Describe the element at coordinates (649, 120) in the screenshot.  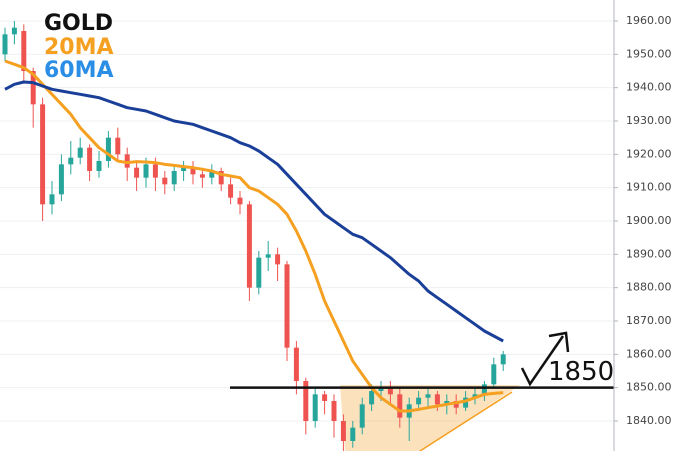
I see `y-tick-label: 1930.00` at that location.